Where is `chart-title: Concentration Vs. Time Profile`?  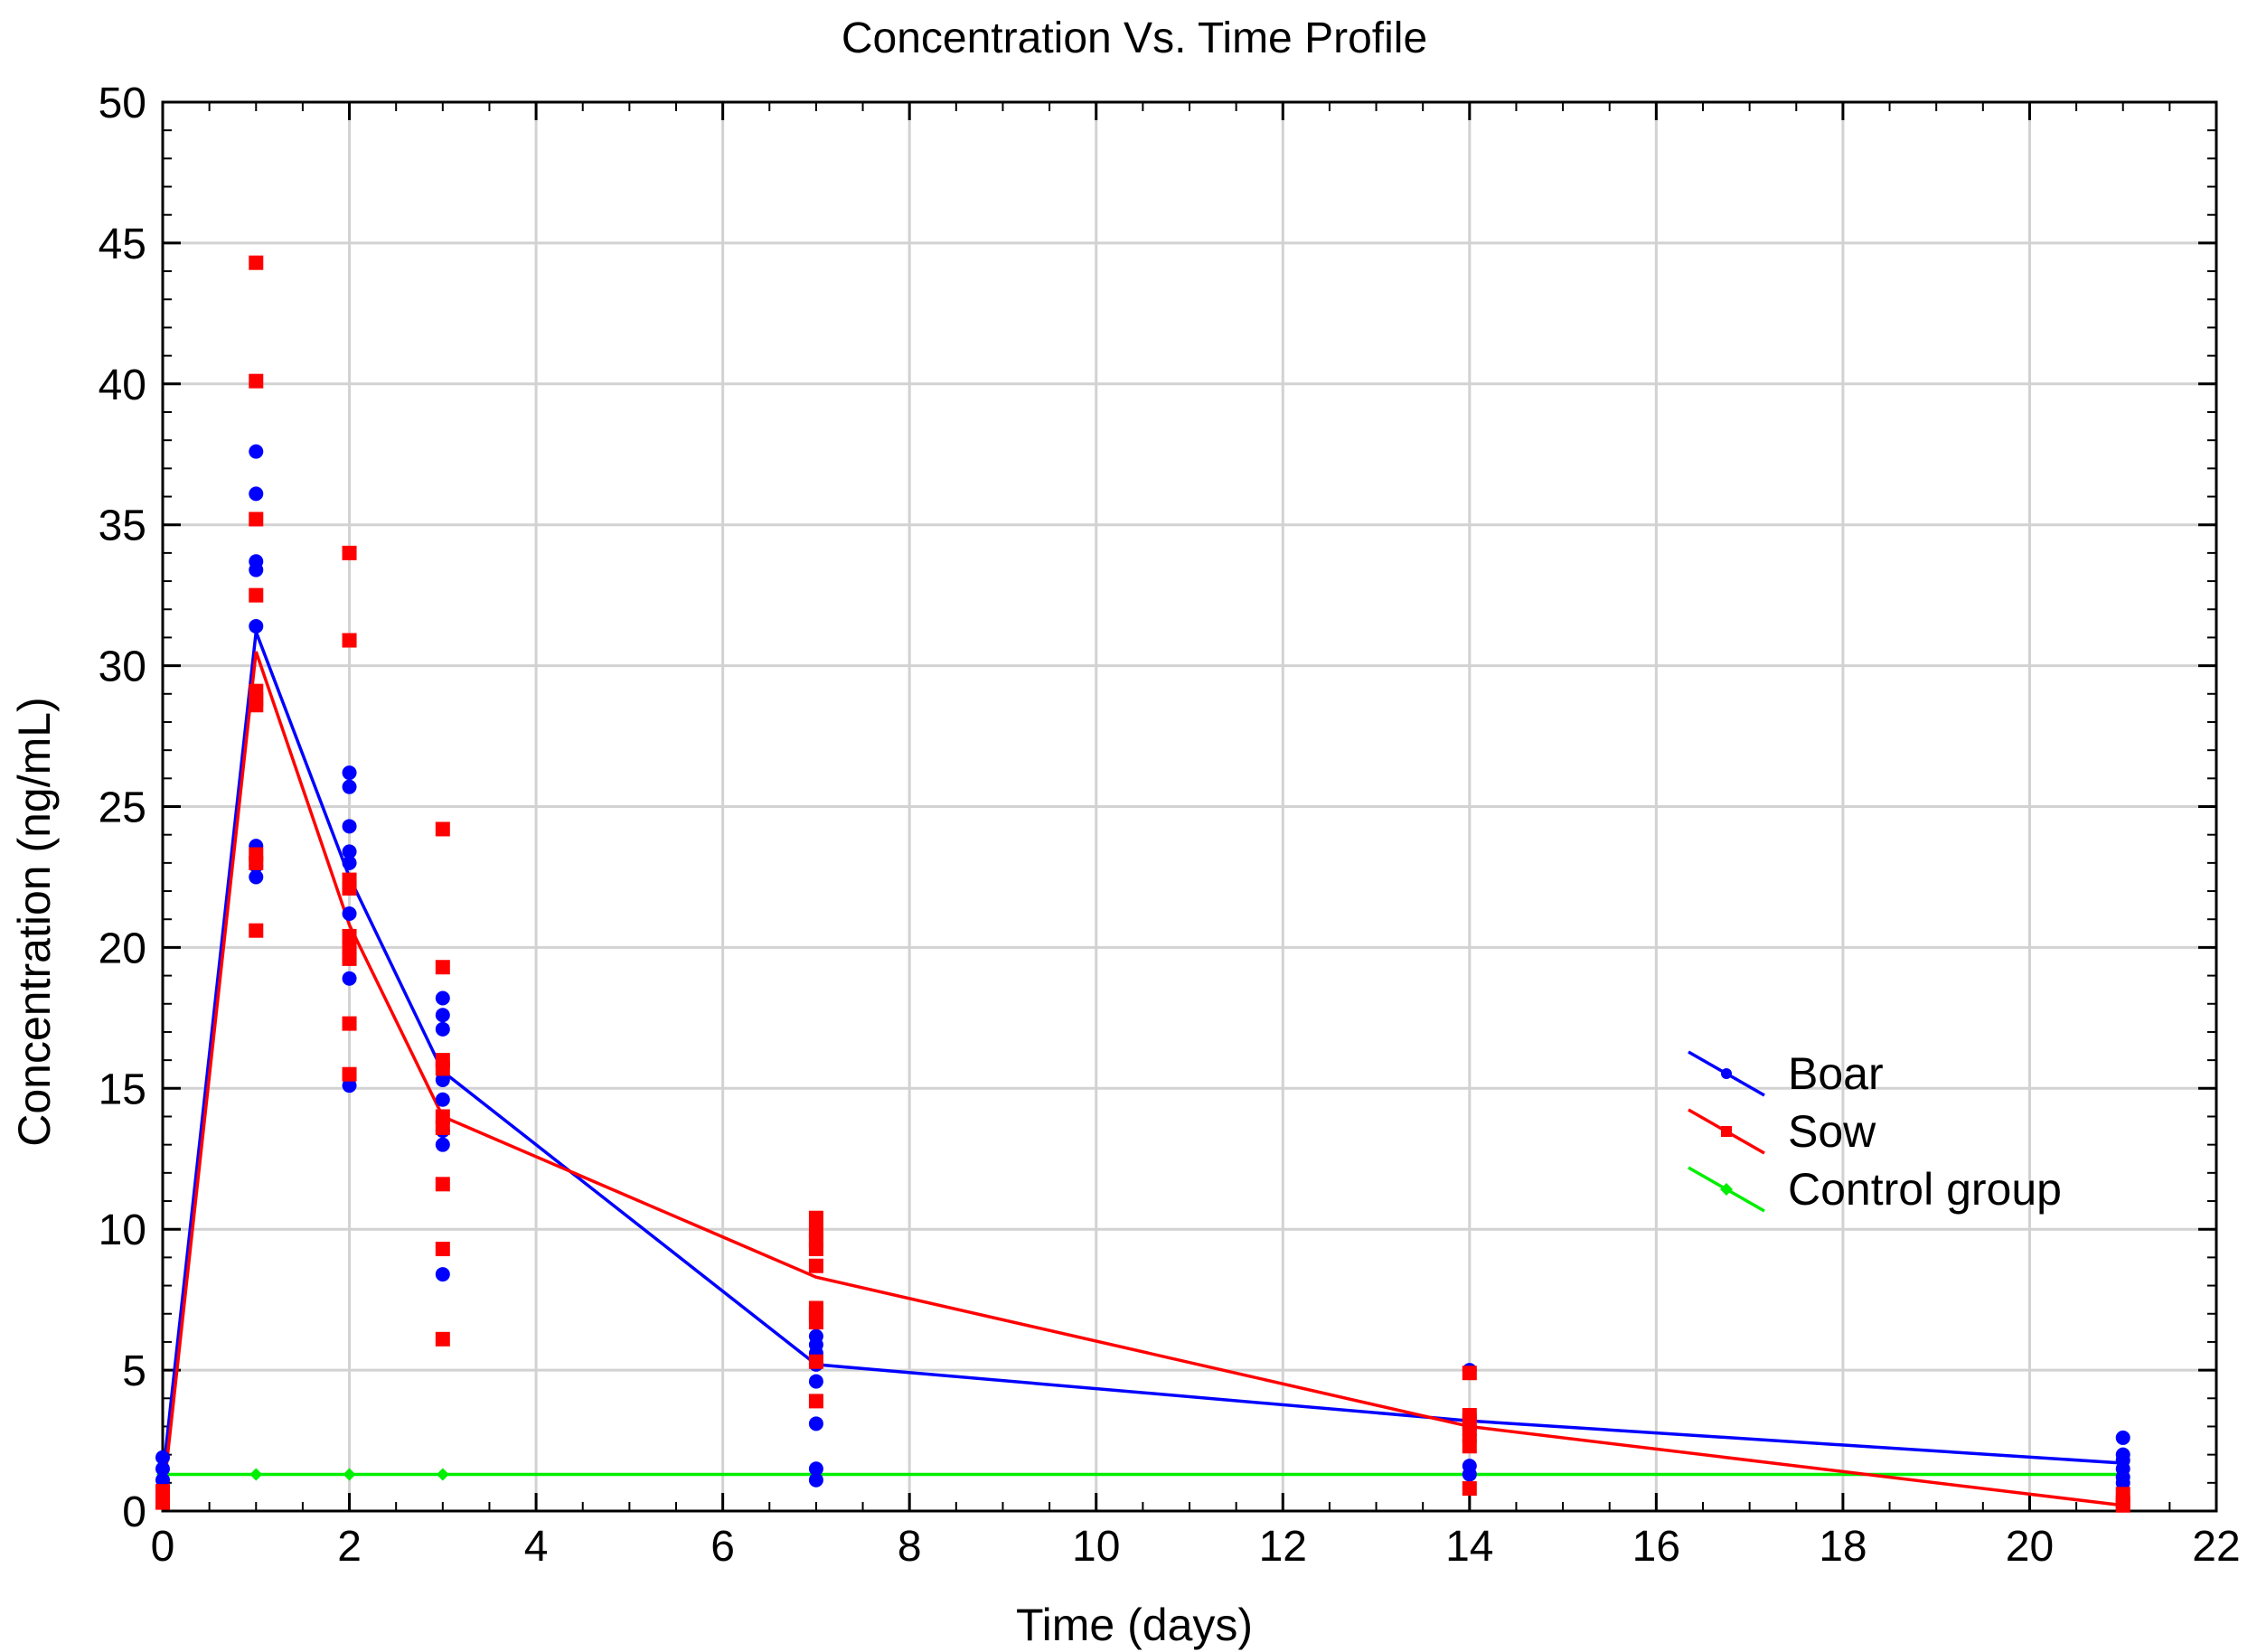 chart-title: Concentration Vs. Time Profile is located at coordinates (1134, 38).